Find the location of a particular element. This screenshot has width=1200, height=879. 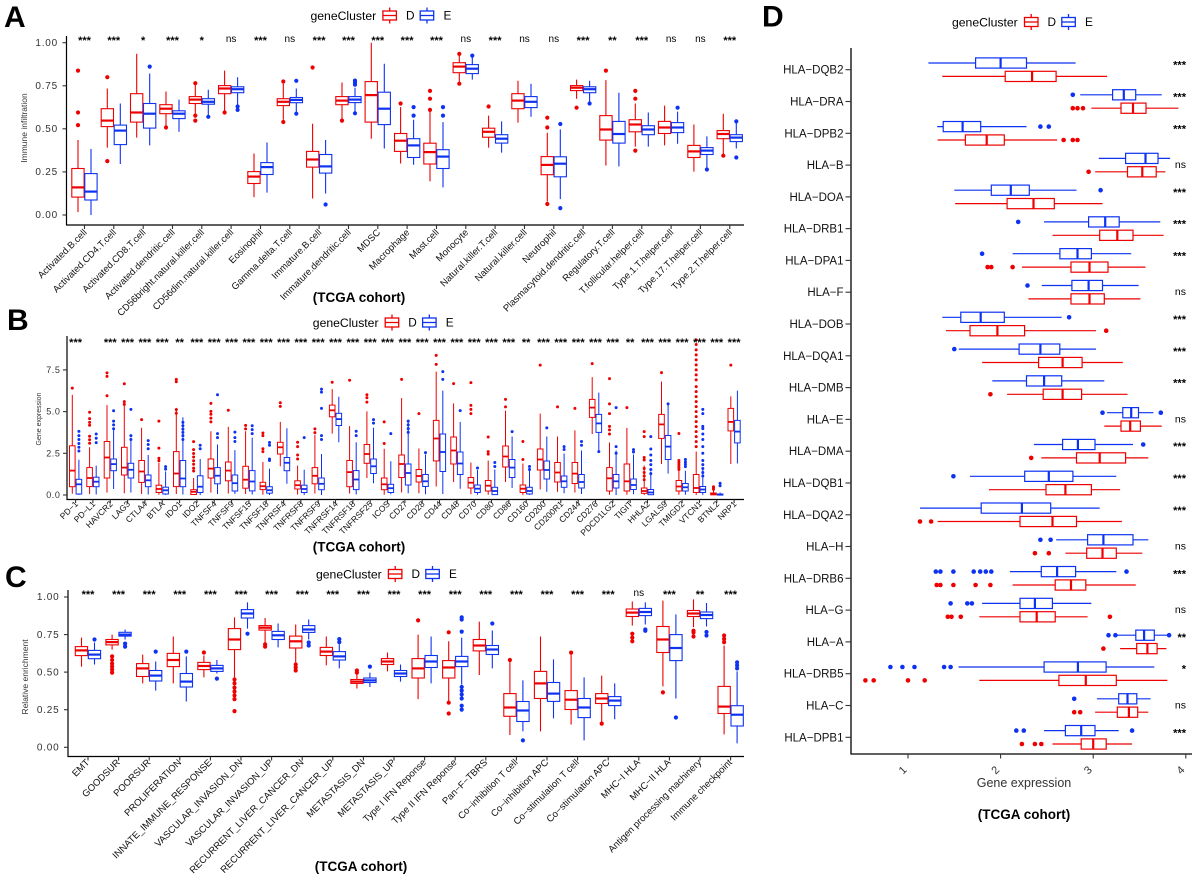

svg-text: Gene expression is located at coordinates (1024, 783).